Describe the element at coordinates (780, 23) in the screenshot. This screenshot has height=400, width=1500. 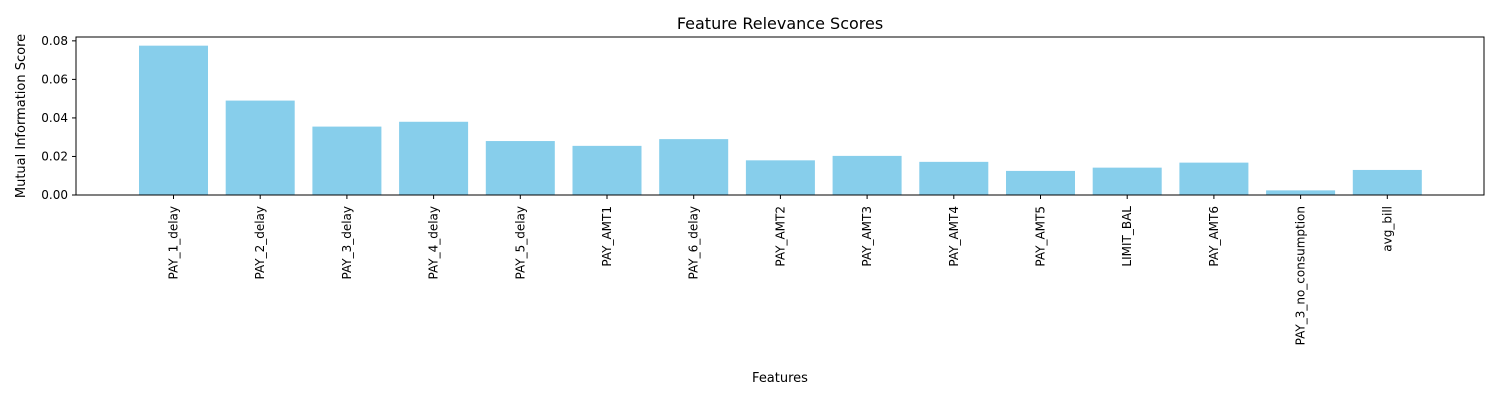
I see `chart-title: Feature Relevance Scores` at that location.